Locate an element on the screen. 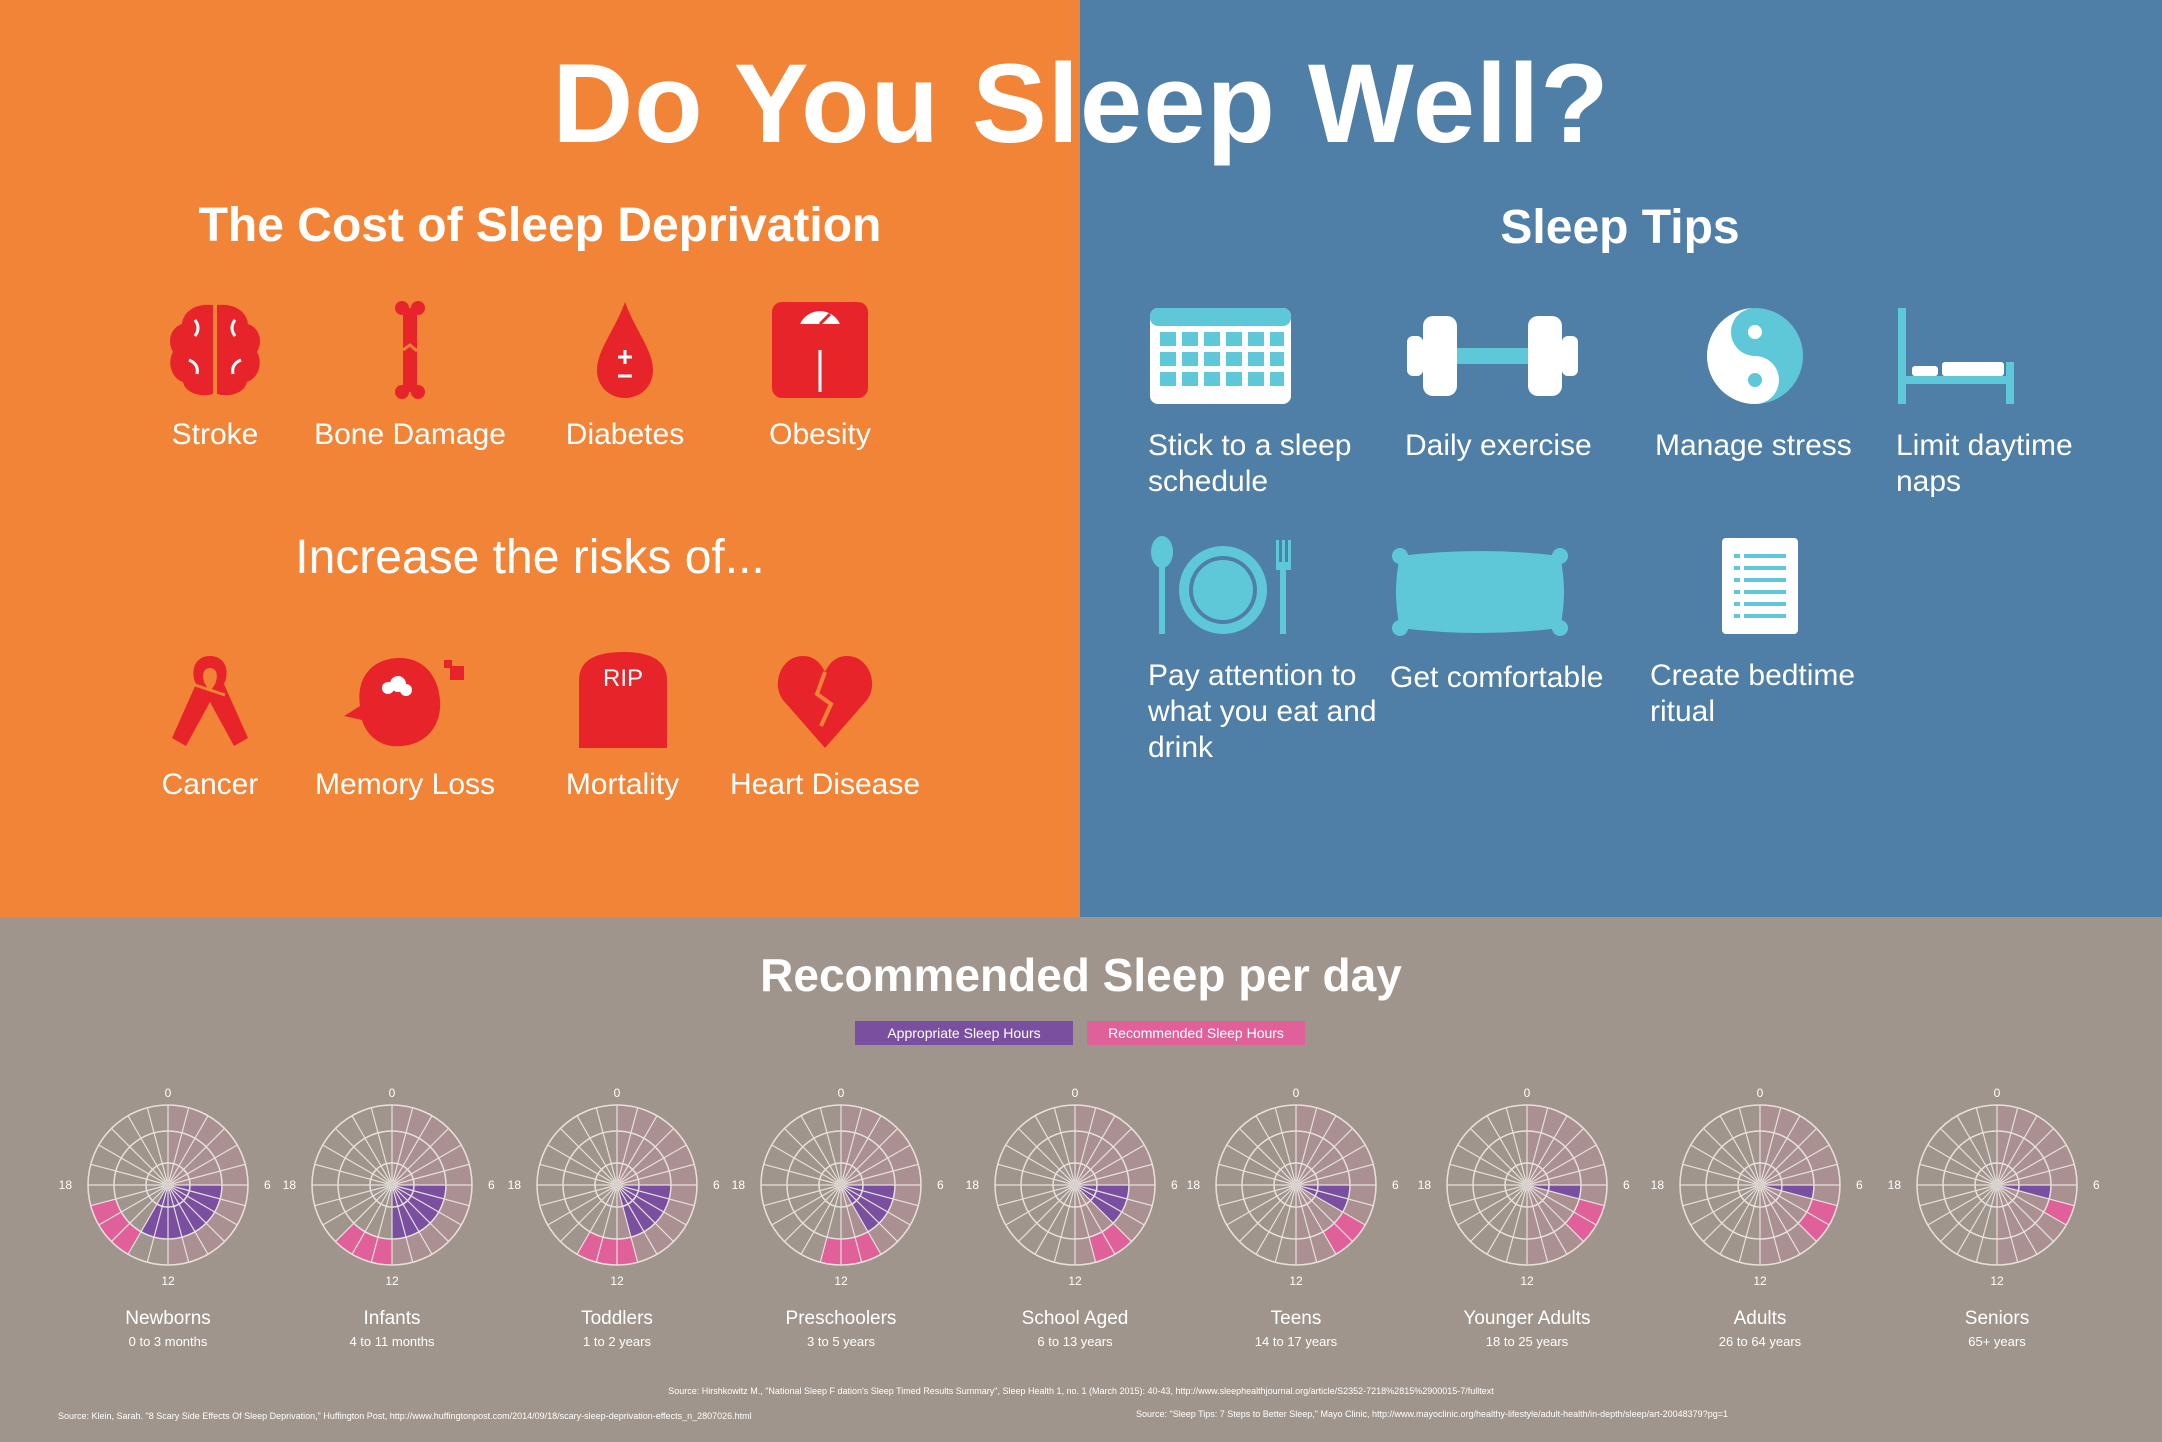  risk-cancer: Cancer is located at coordinates (210, 726).